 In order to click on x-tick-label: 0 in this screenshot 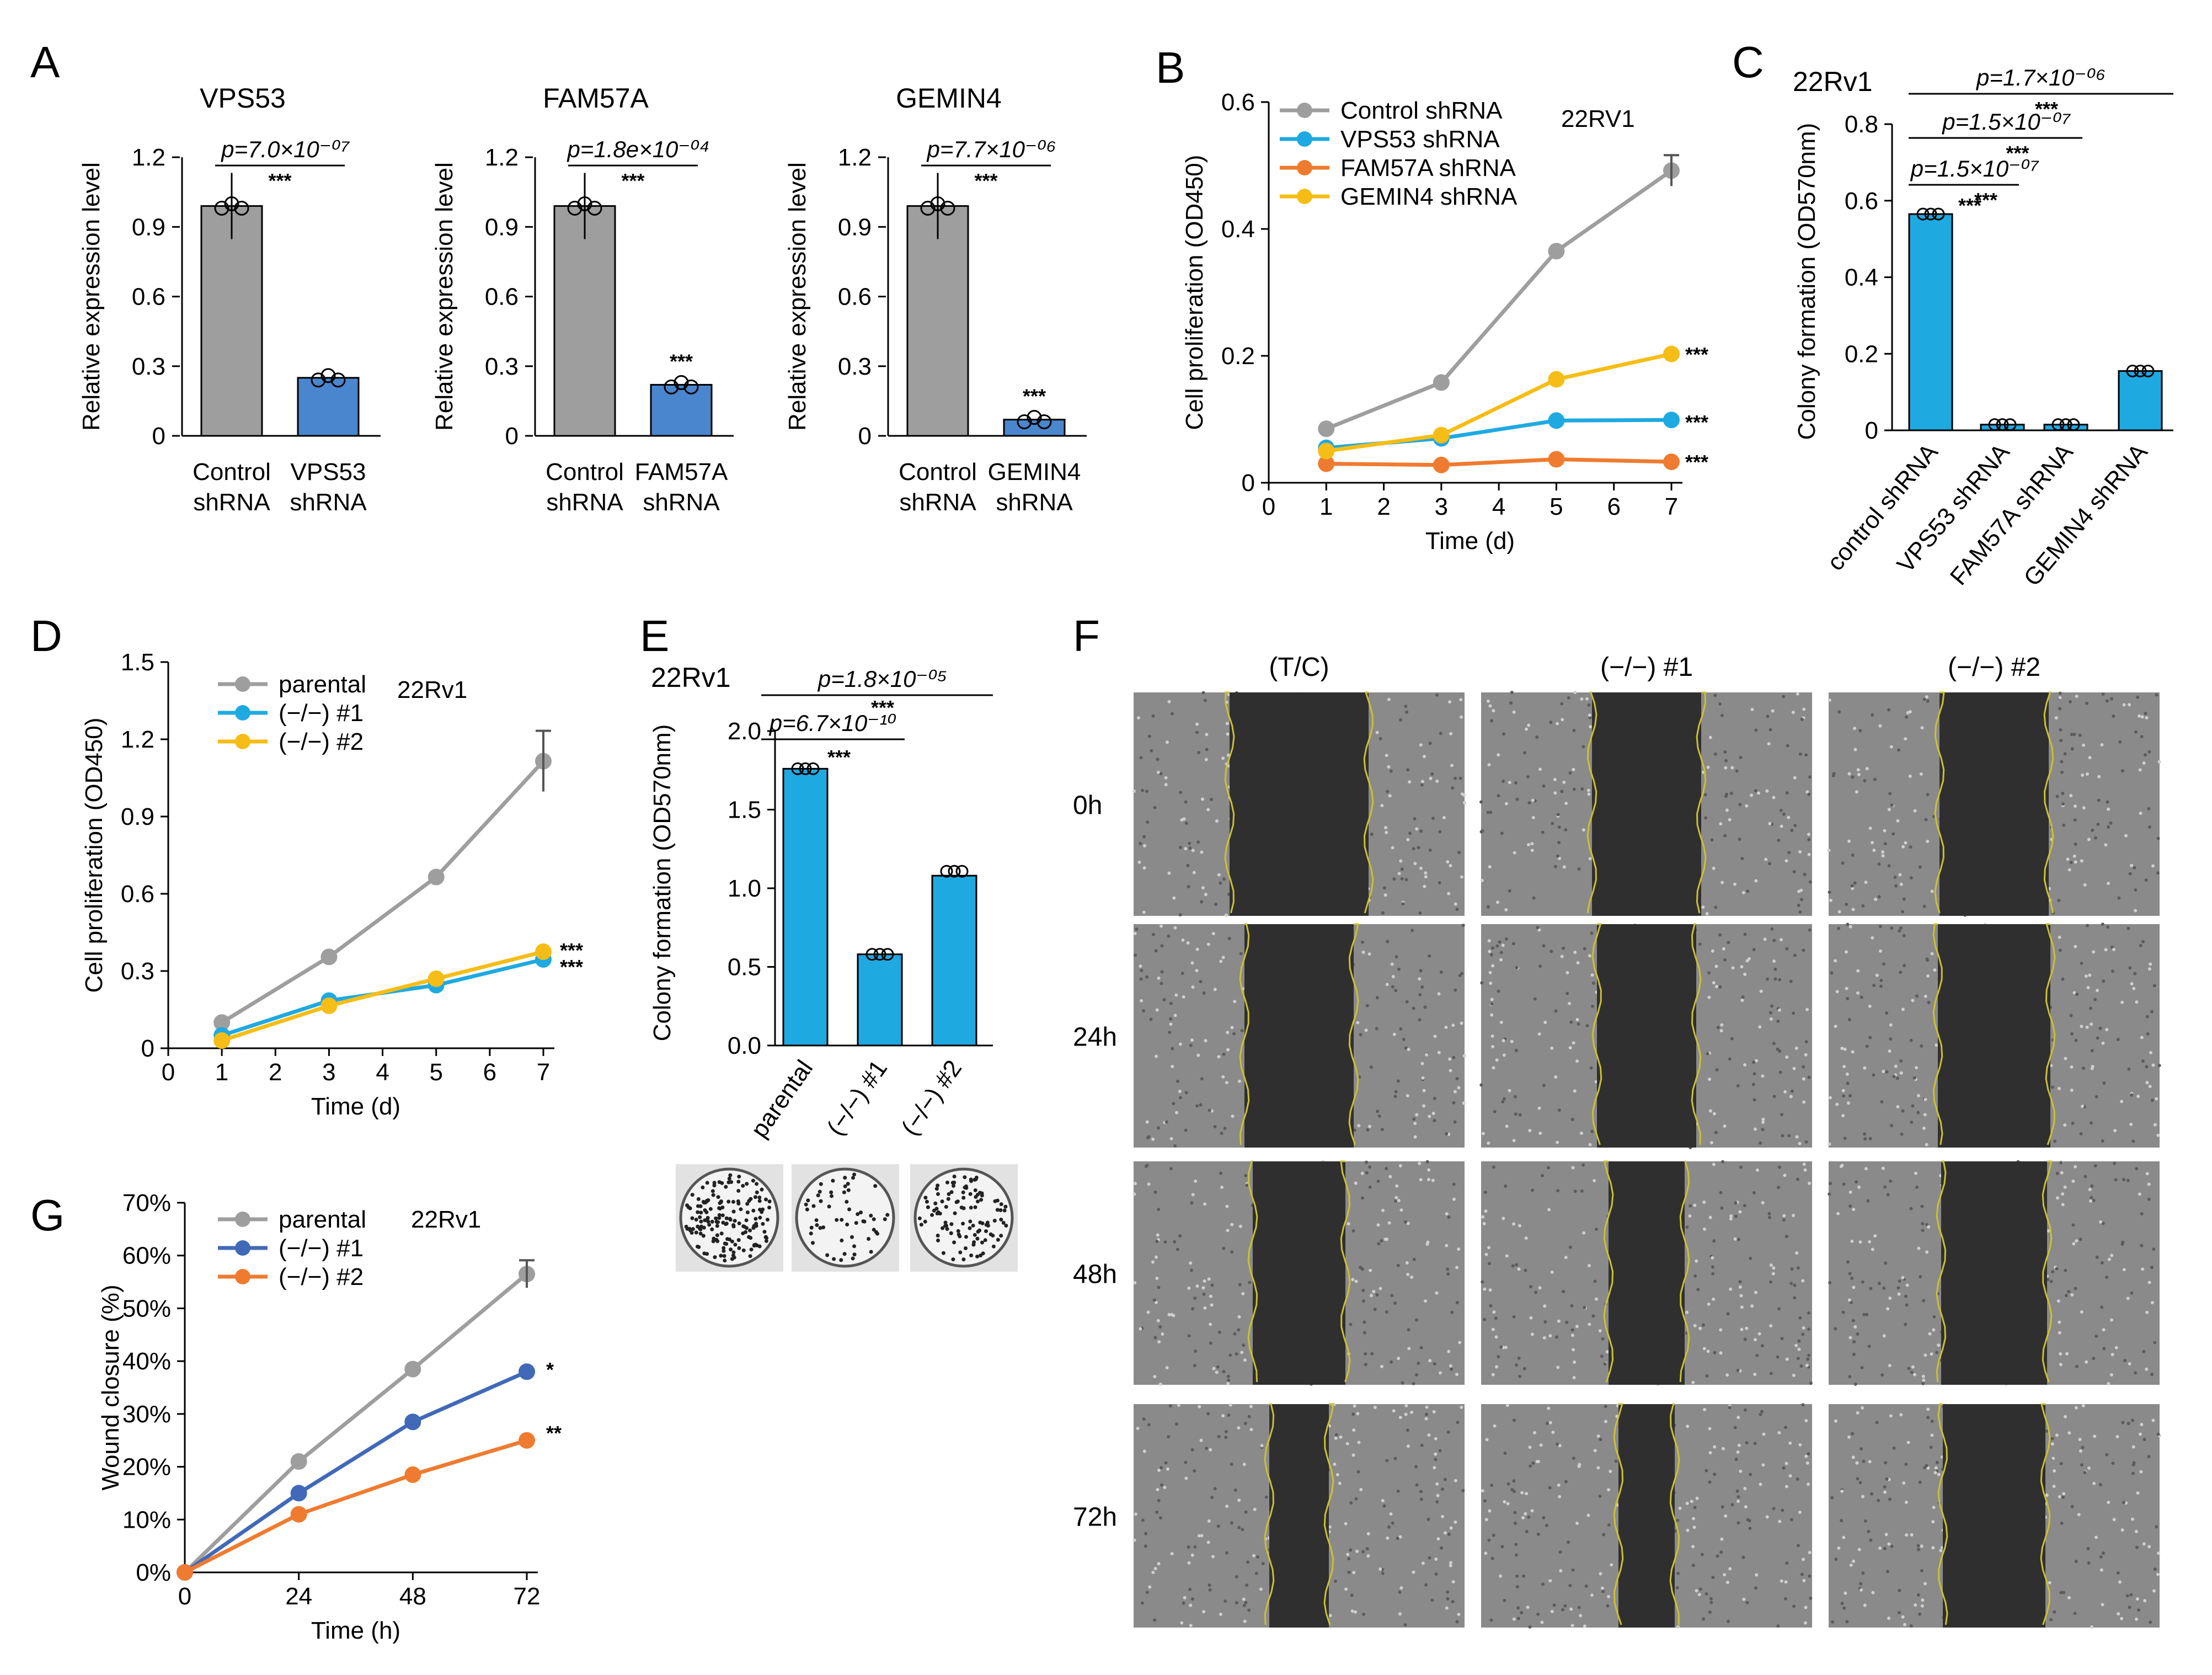, I will do `click(184, 1596)`.